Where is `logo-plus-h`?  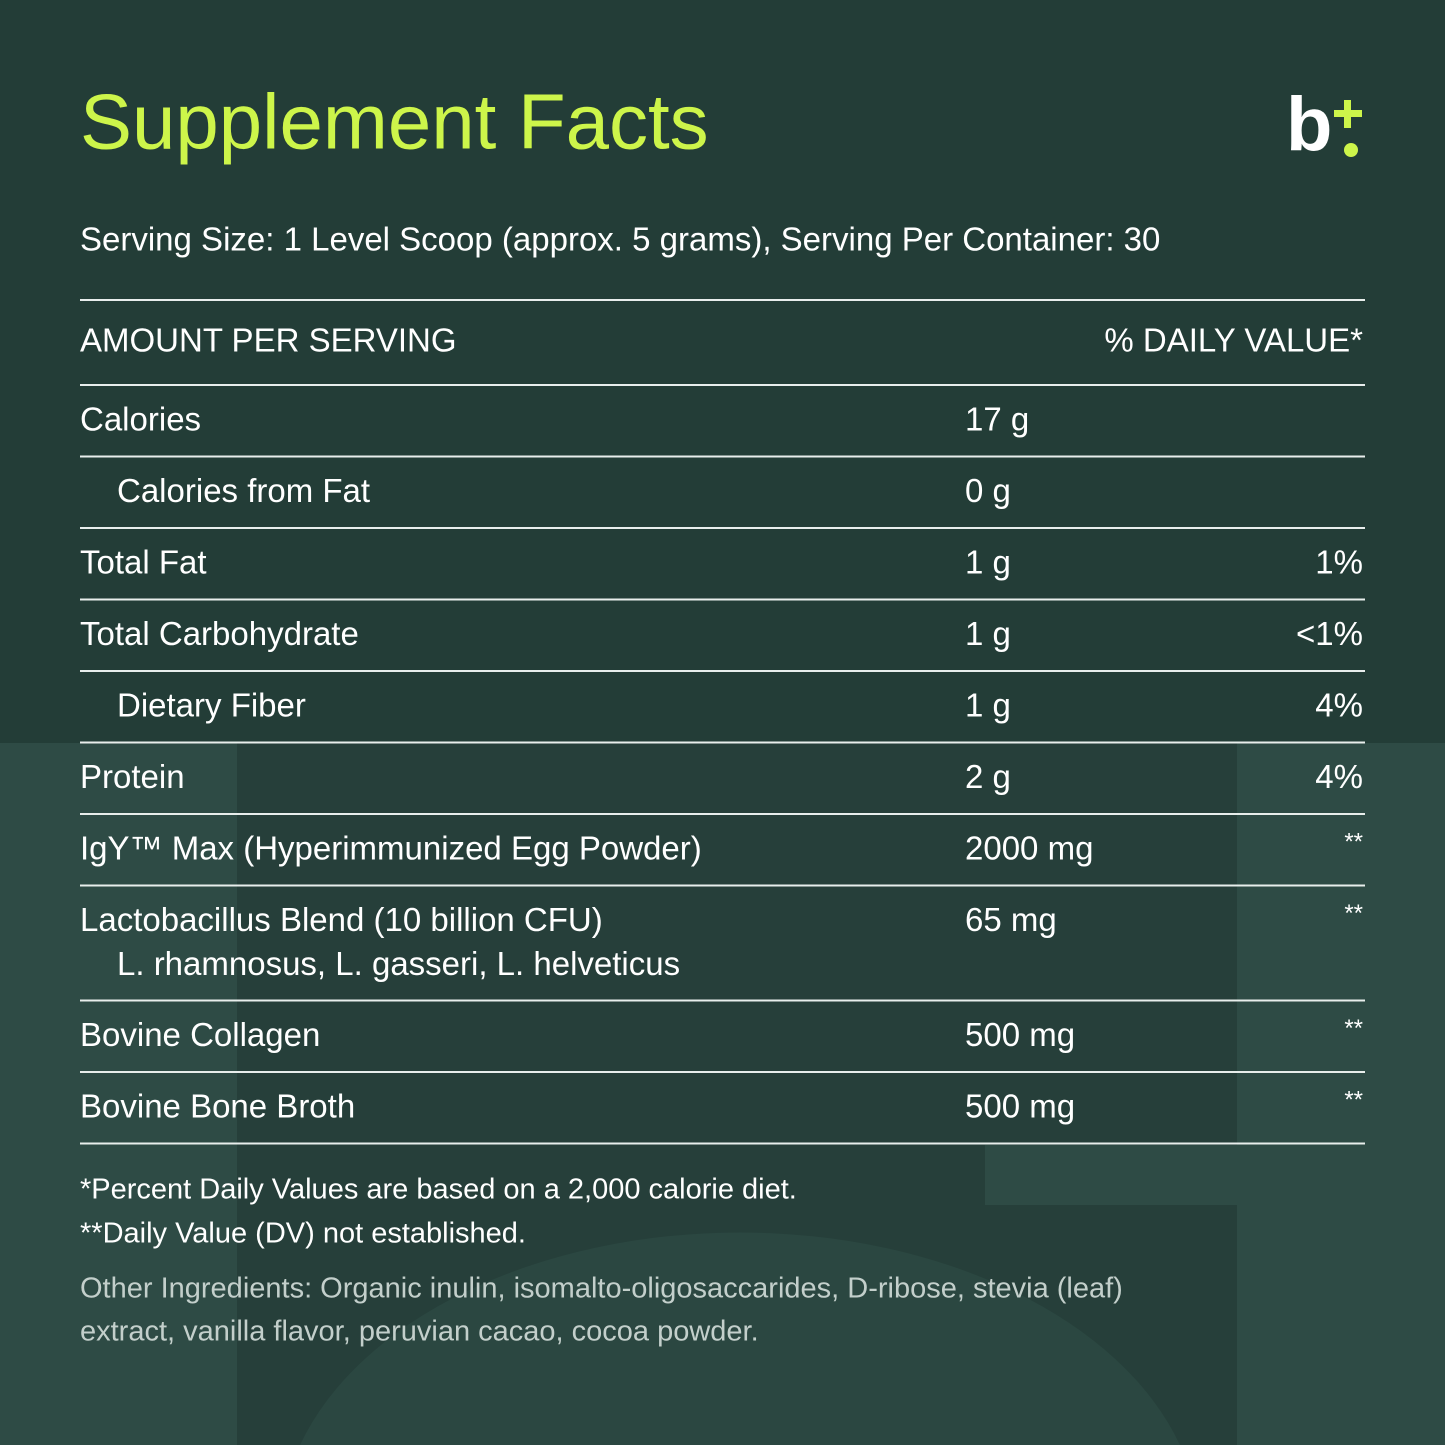 logo-plus-h is located at coordinates (1348, 113).